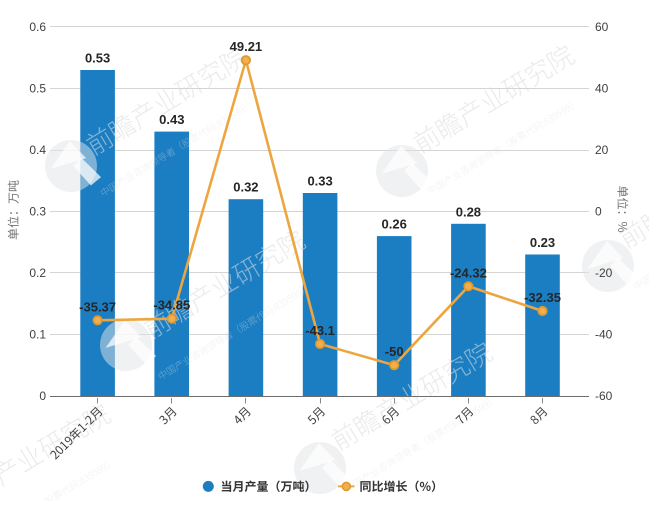 This screenshot has width=649, height=506. I want to click on svg-text: 0.23, so click(542, 242).